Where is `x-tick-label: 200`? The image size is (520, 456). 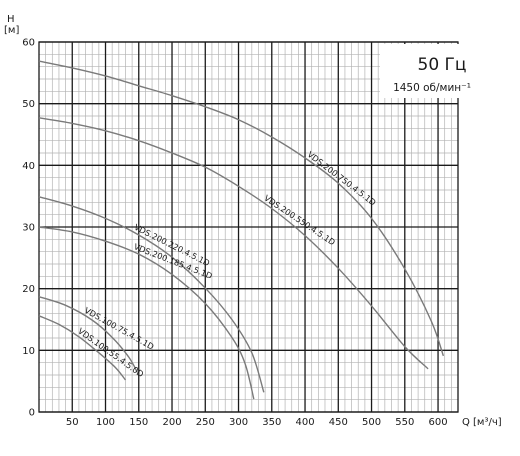 x-tick-label: 200 is located at coordinates (171, 422).